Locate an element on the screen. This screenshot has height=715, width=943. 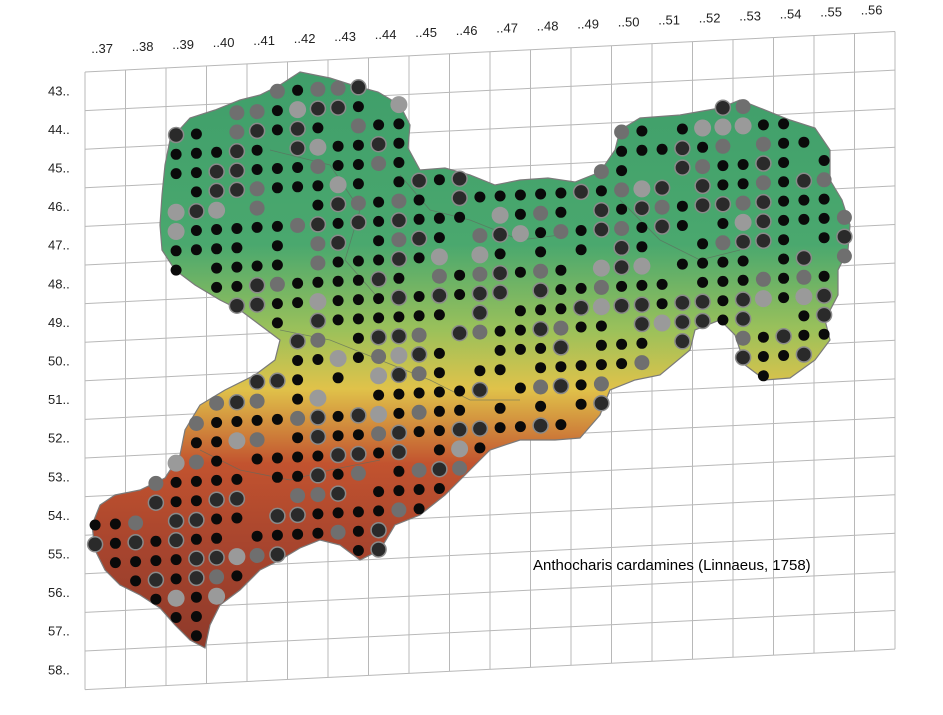
row-label: 54.. is located at coordinates (59, 515).